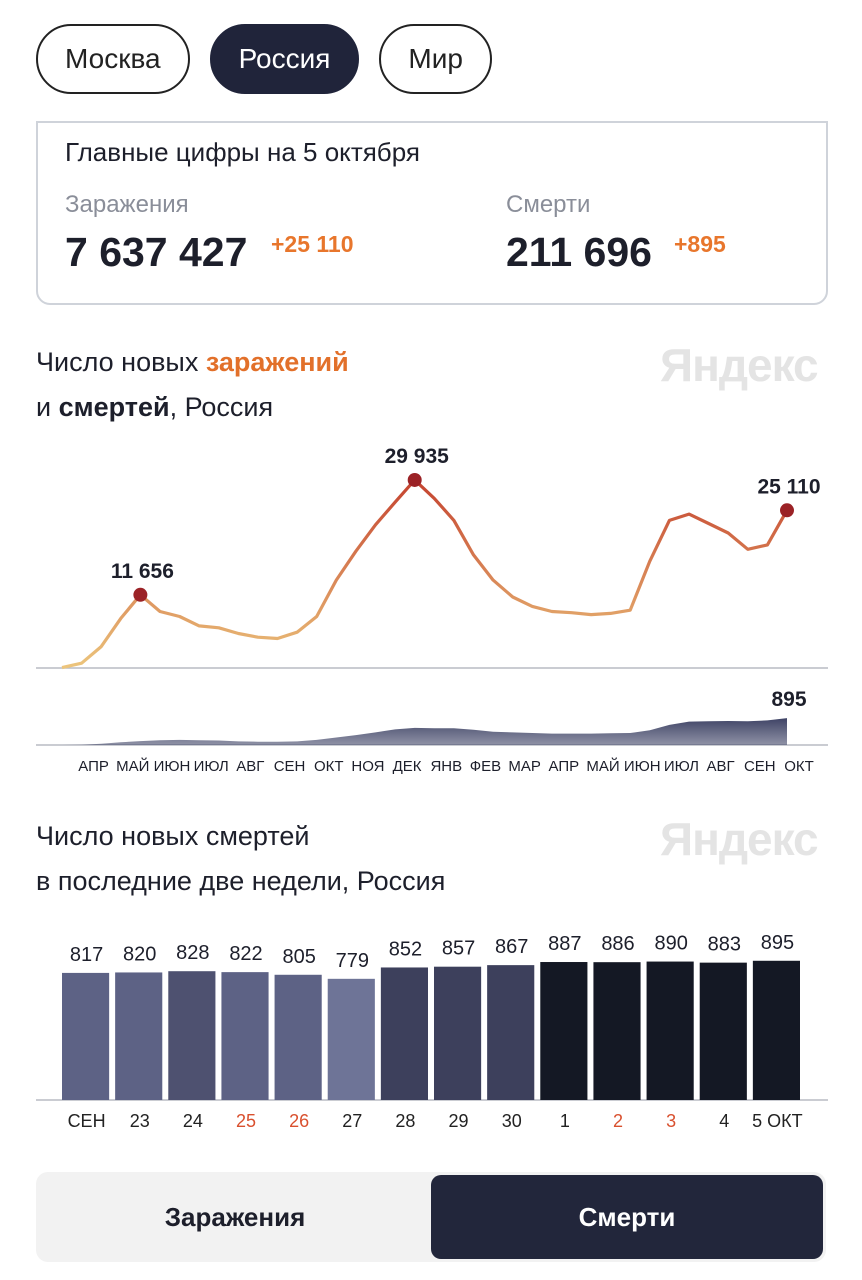 Image resolution: width=862 pixels, height=1280 pixels. What do you see at coordinates (671, 1121) in the screenshot?
I see `x-tick-label: 3` at bounding box center [671, 1121].